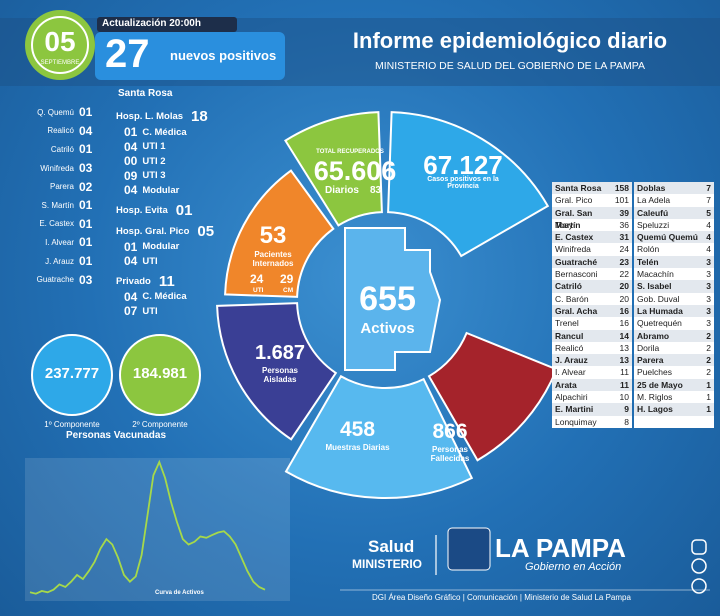  I want to click on recovered: 65.606, so click(355, 171).